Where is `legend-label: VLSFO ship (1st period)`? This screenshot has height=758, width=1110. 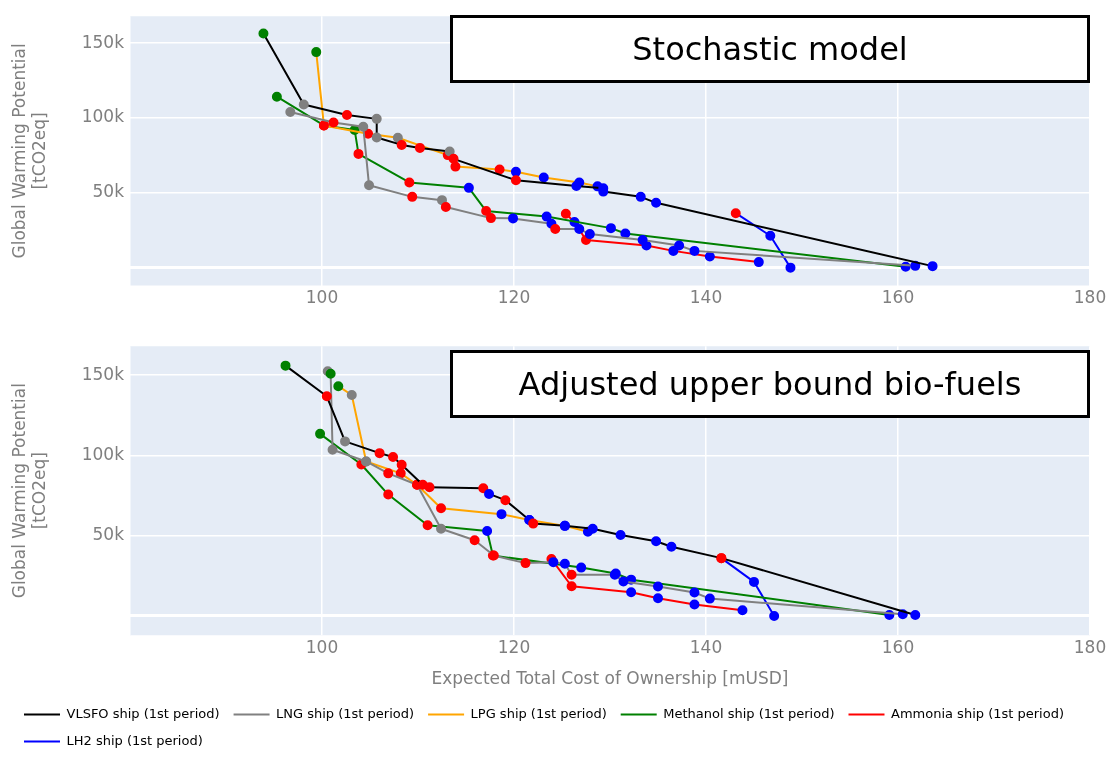
legend-label: VLSFO ship (1st period) is located at coordinates (143, 713).